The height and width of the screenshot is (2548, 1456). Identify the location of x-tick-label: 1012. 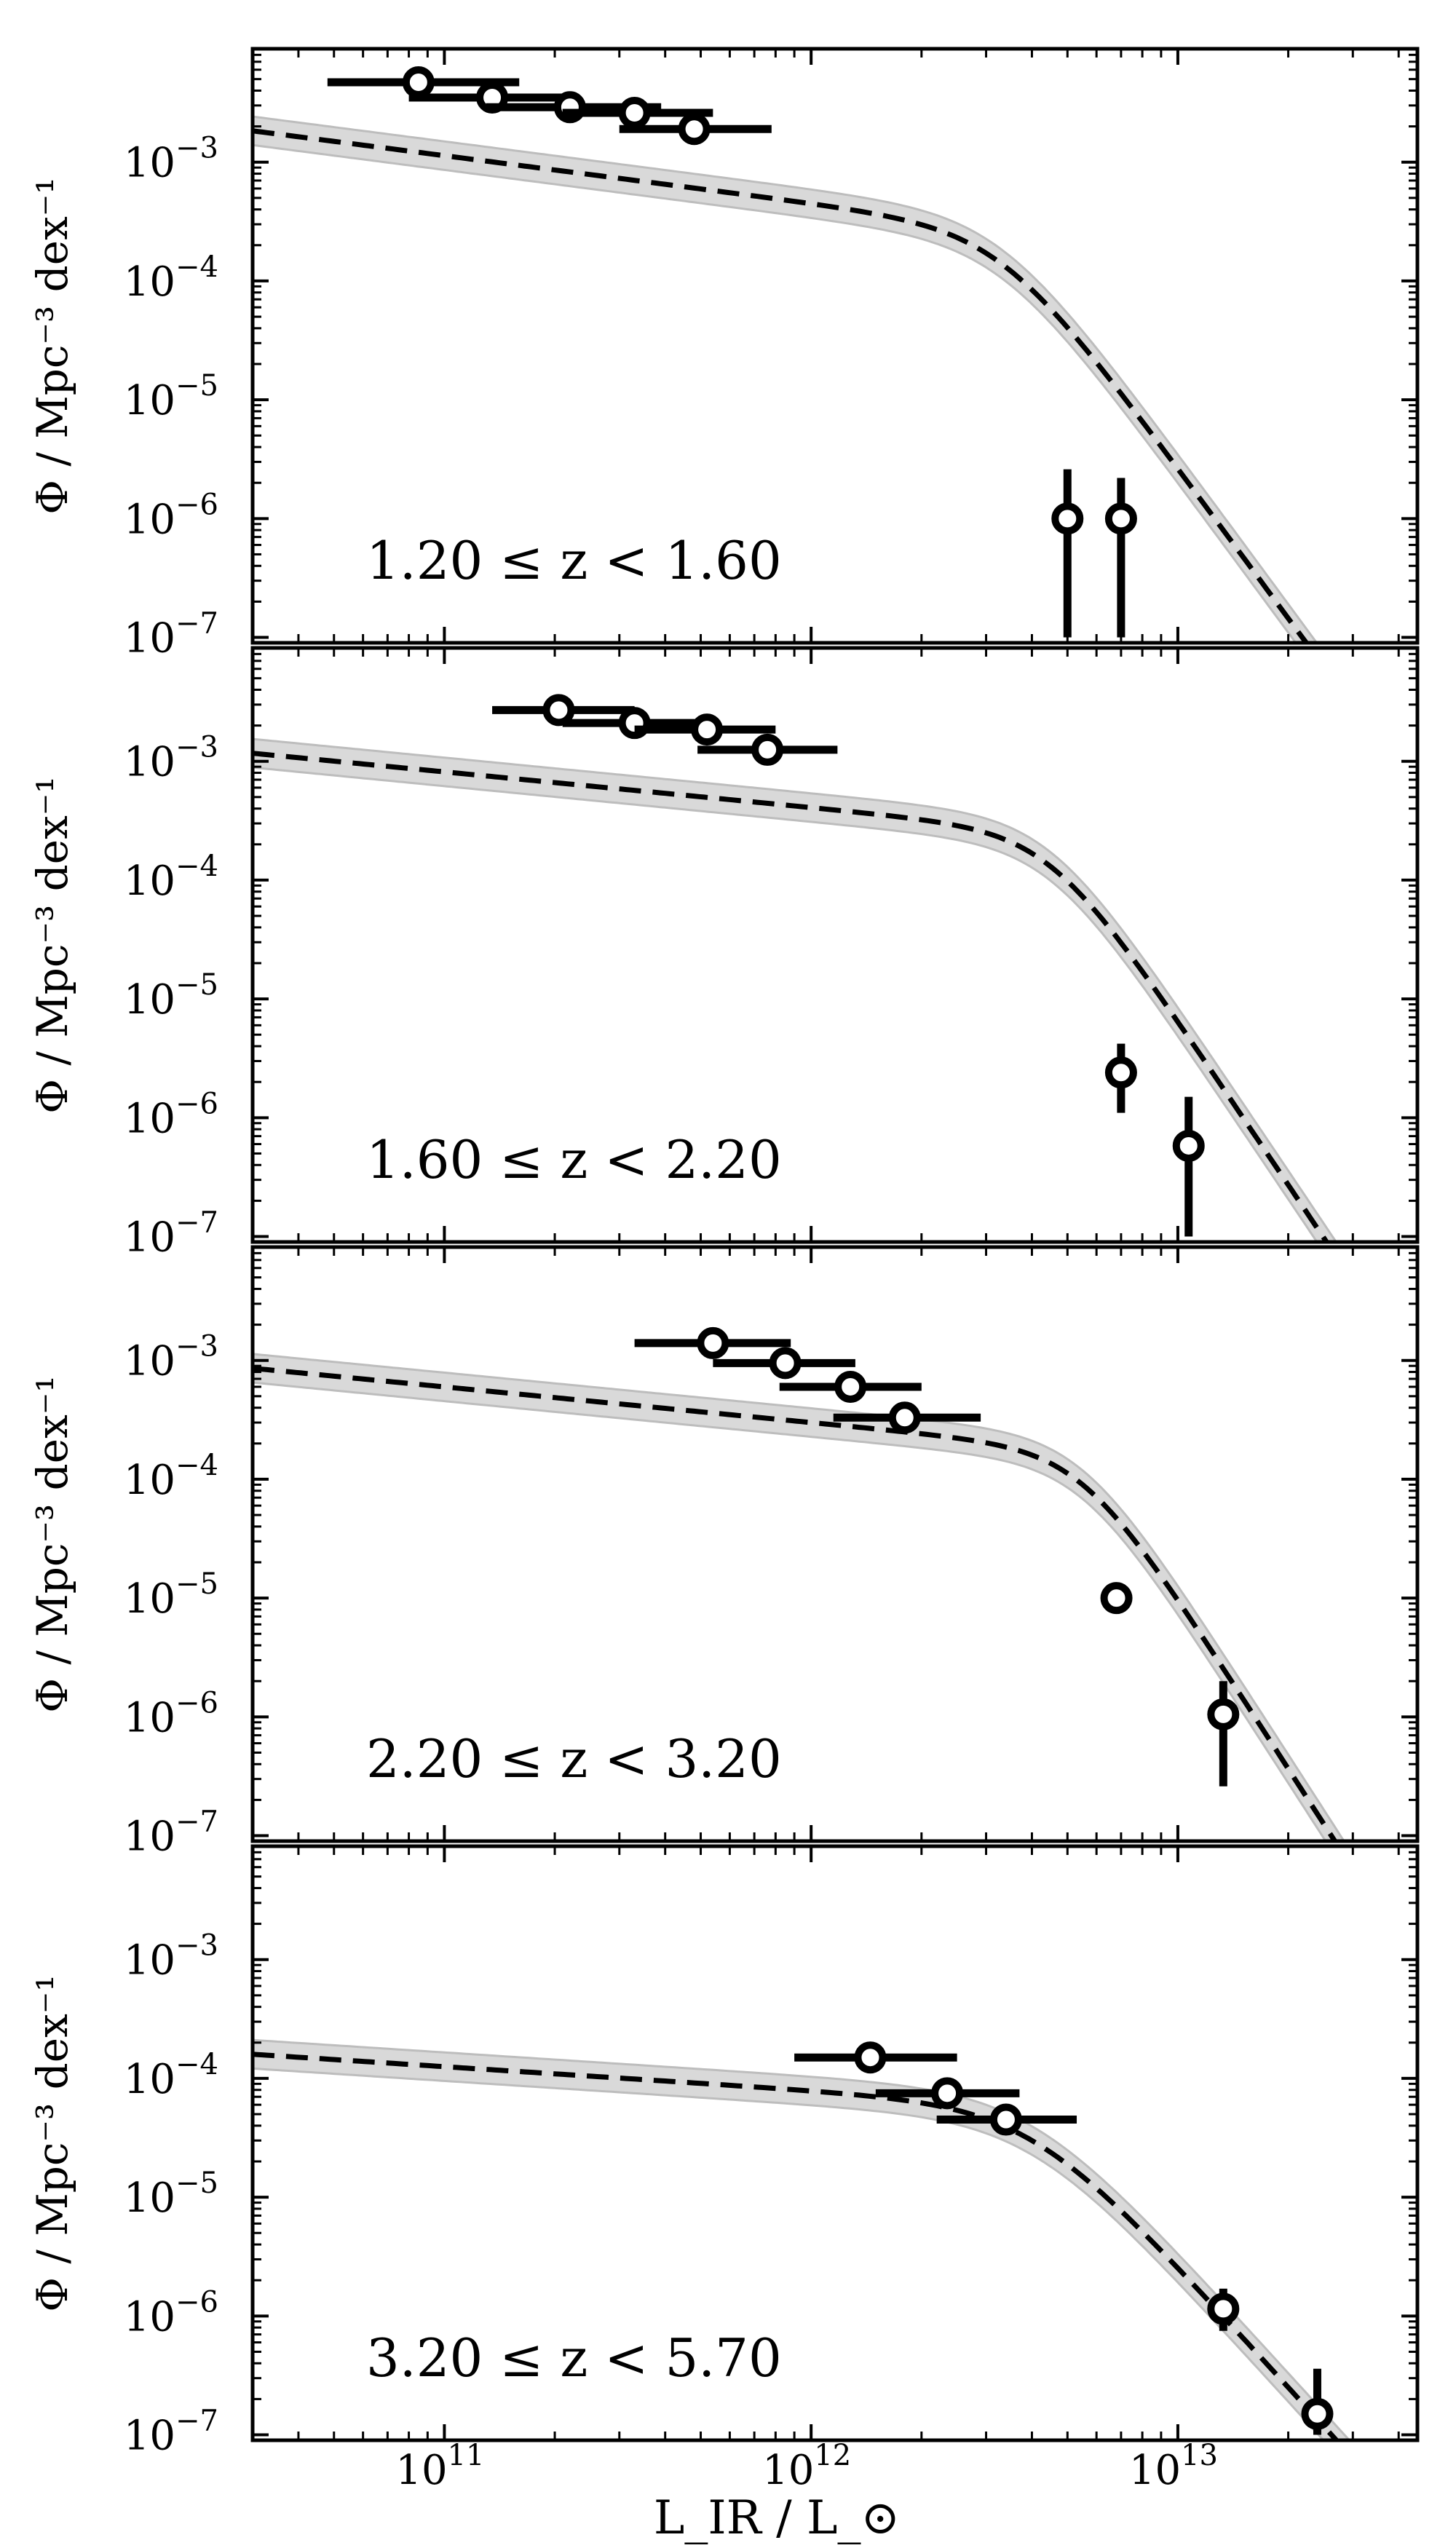
(806, 2466).